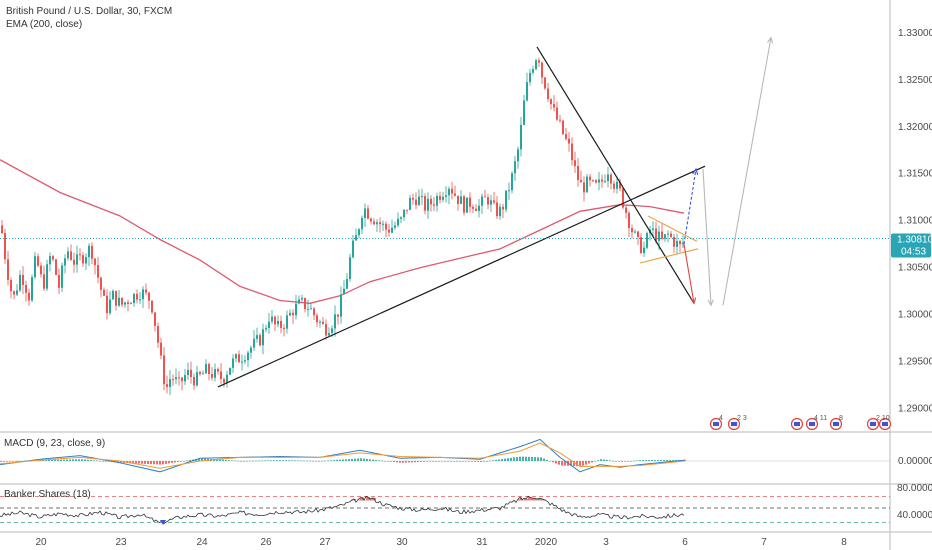  What do you see at coordinates (672, 228) in the screenshot?
I see `wedge-line` at bounding box center [672, 228].